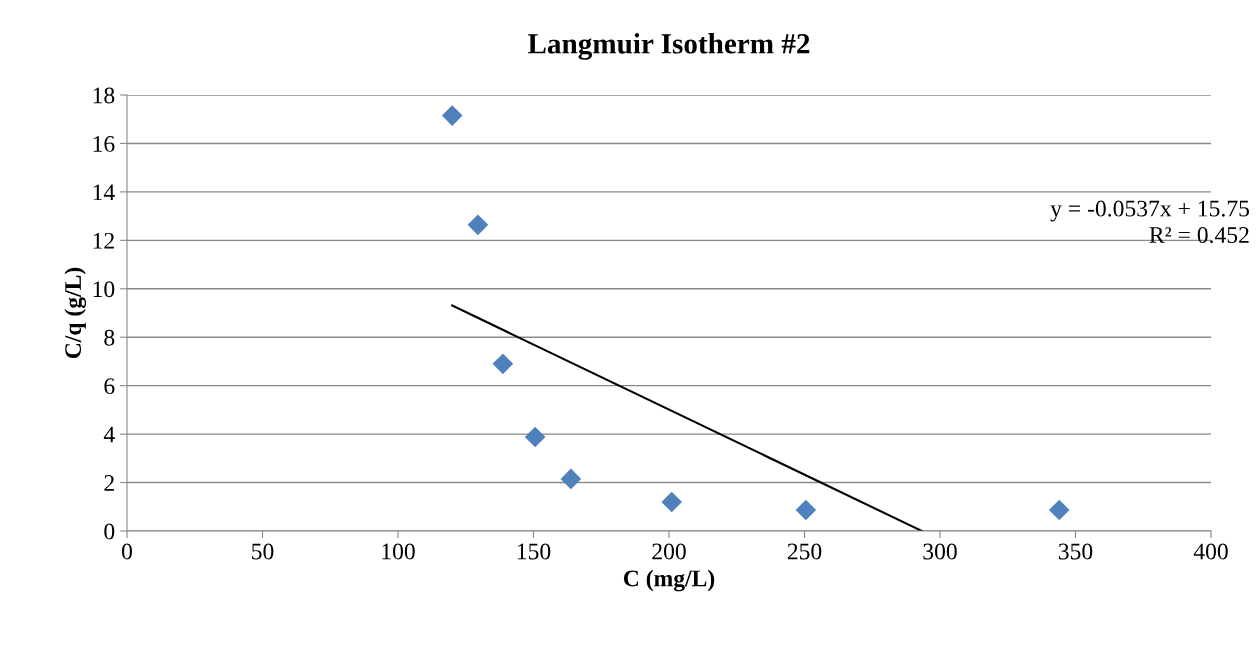 Image resolution: width=1260 pixels, height=647 pixels. I want to click on x-tick-label: 150, so click(534, 551).